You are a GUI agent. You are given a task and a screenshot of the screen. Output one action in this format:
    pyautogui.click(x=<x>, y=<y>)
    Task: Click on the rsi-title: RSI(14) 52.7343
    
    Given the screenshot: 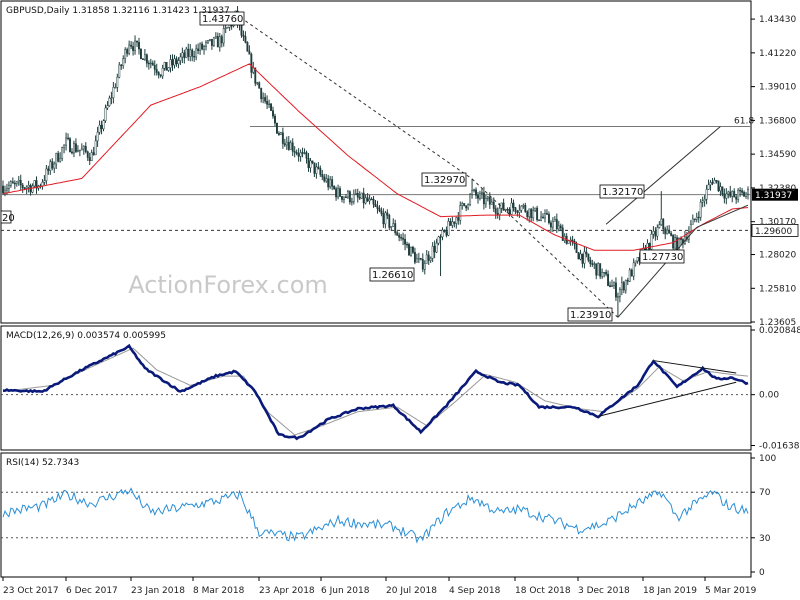 What is the action you would take?
    pyautogui.click(x=42, y=463)
    